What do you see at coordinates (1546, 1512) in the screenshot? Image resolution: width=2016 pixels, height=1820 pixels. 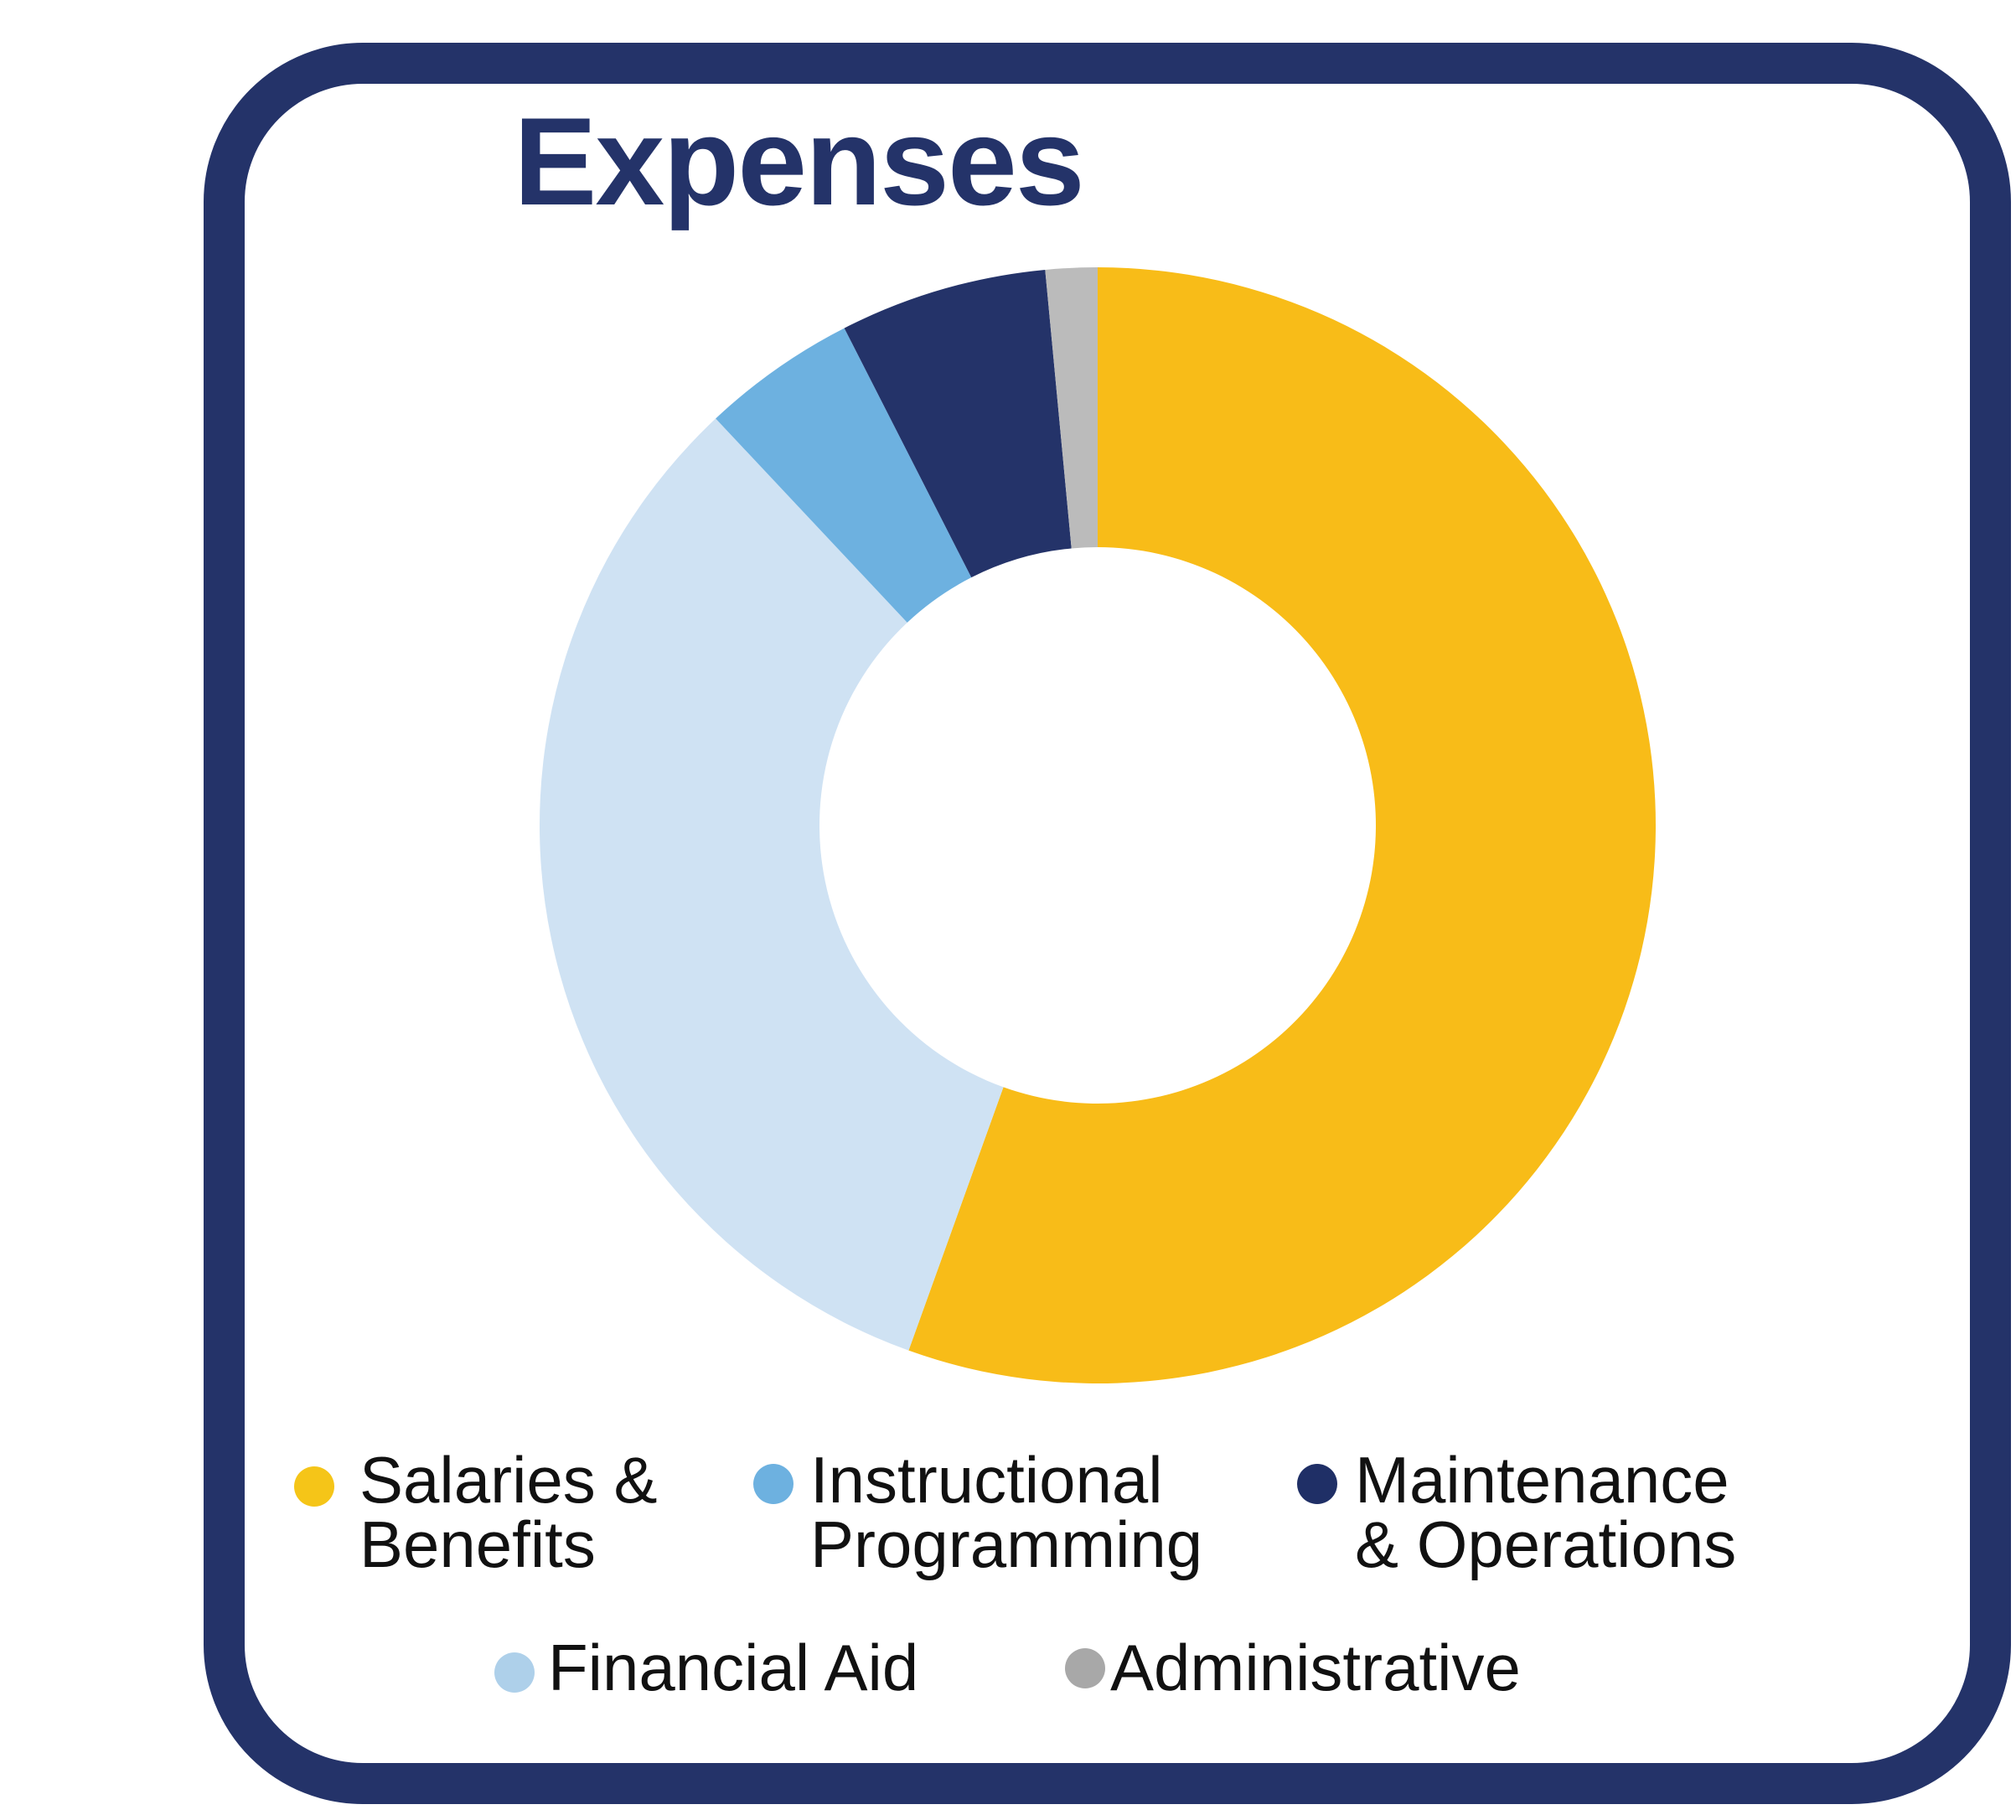 I see `legend-label-maintenance: Maintenance & Operations` at bounding box center [1546, 1512].